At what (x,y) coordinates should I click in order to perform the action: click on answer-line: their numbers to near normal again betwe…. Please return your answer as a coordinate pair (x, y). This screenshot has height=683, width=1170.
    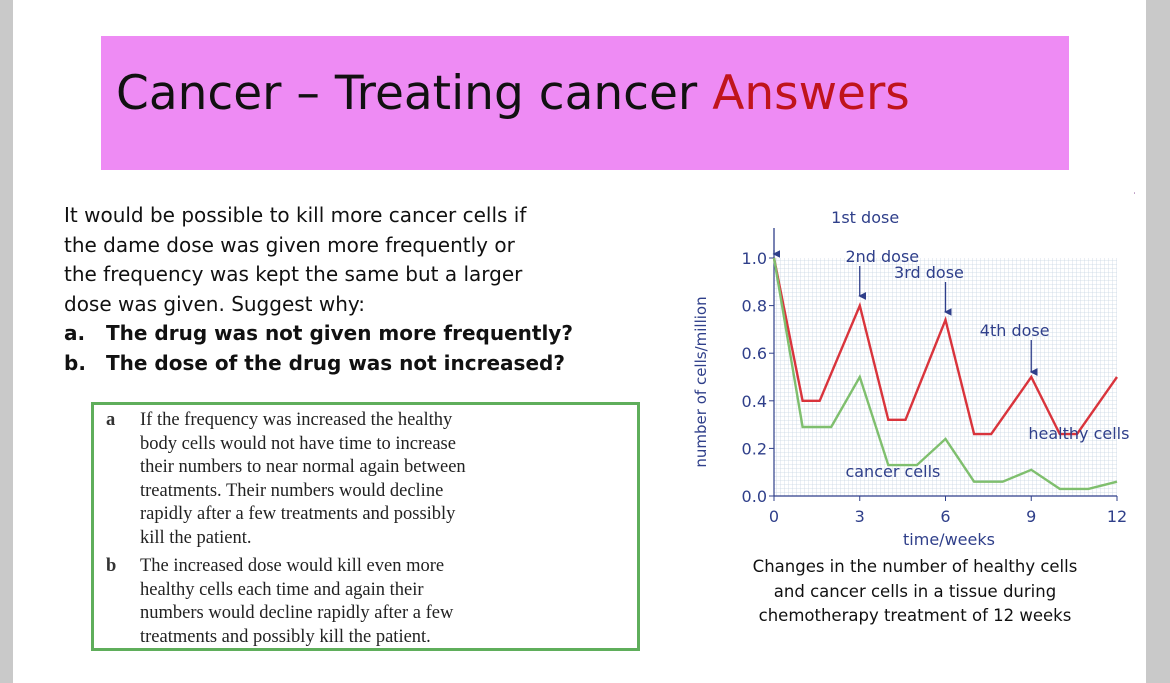
    Looking at the image, I should click on (303, 467).